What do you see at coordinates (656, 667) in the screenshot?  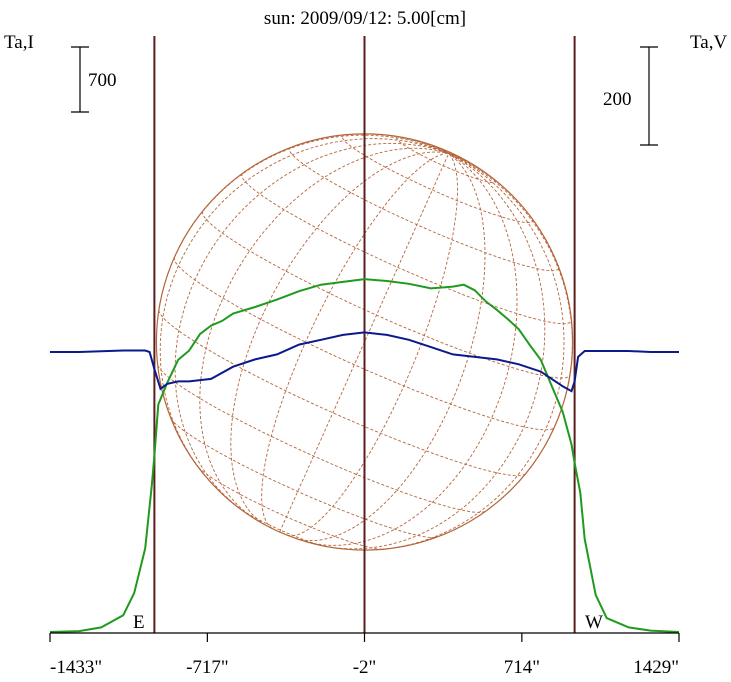 I see `x-tick-label: 1429"` at bounding box center [656, 667].